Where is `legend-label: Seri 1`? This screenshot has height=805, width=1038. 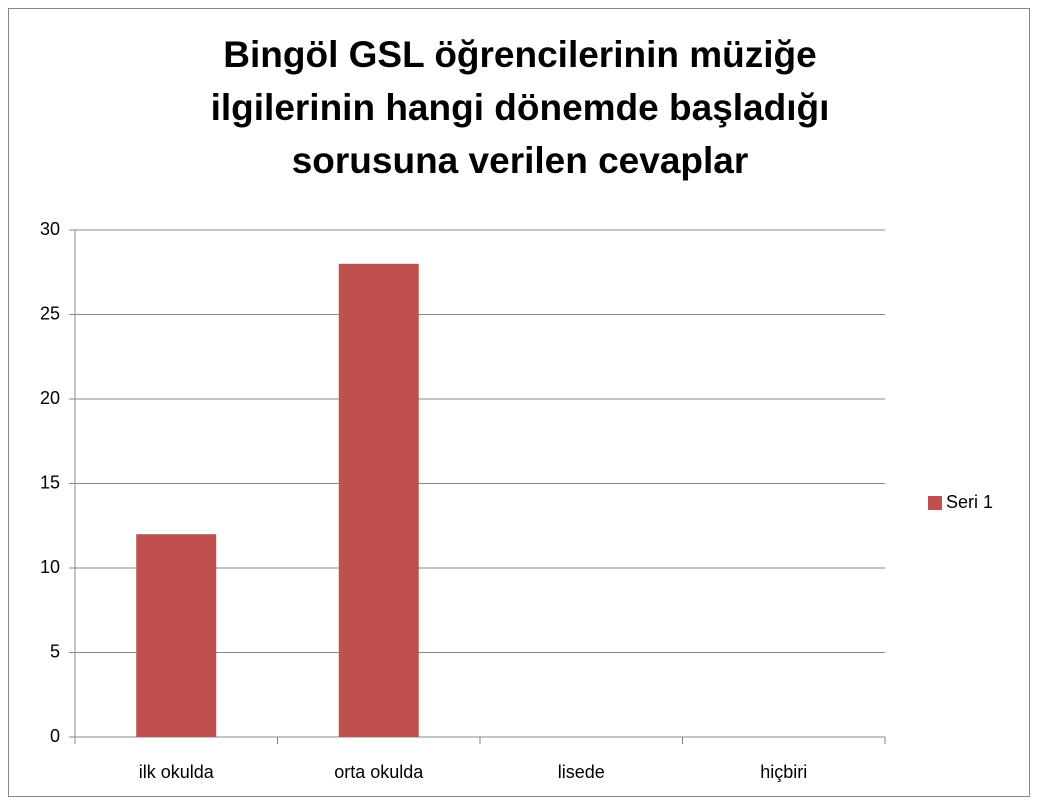
legend-label: Seri 1 is located at coordinates (969, 502).